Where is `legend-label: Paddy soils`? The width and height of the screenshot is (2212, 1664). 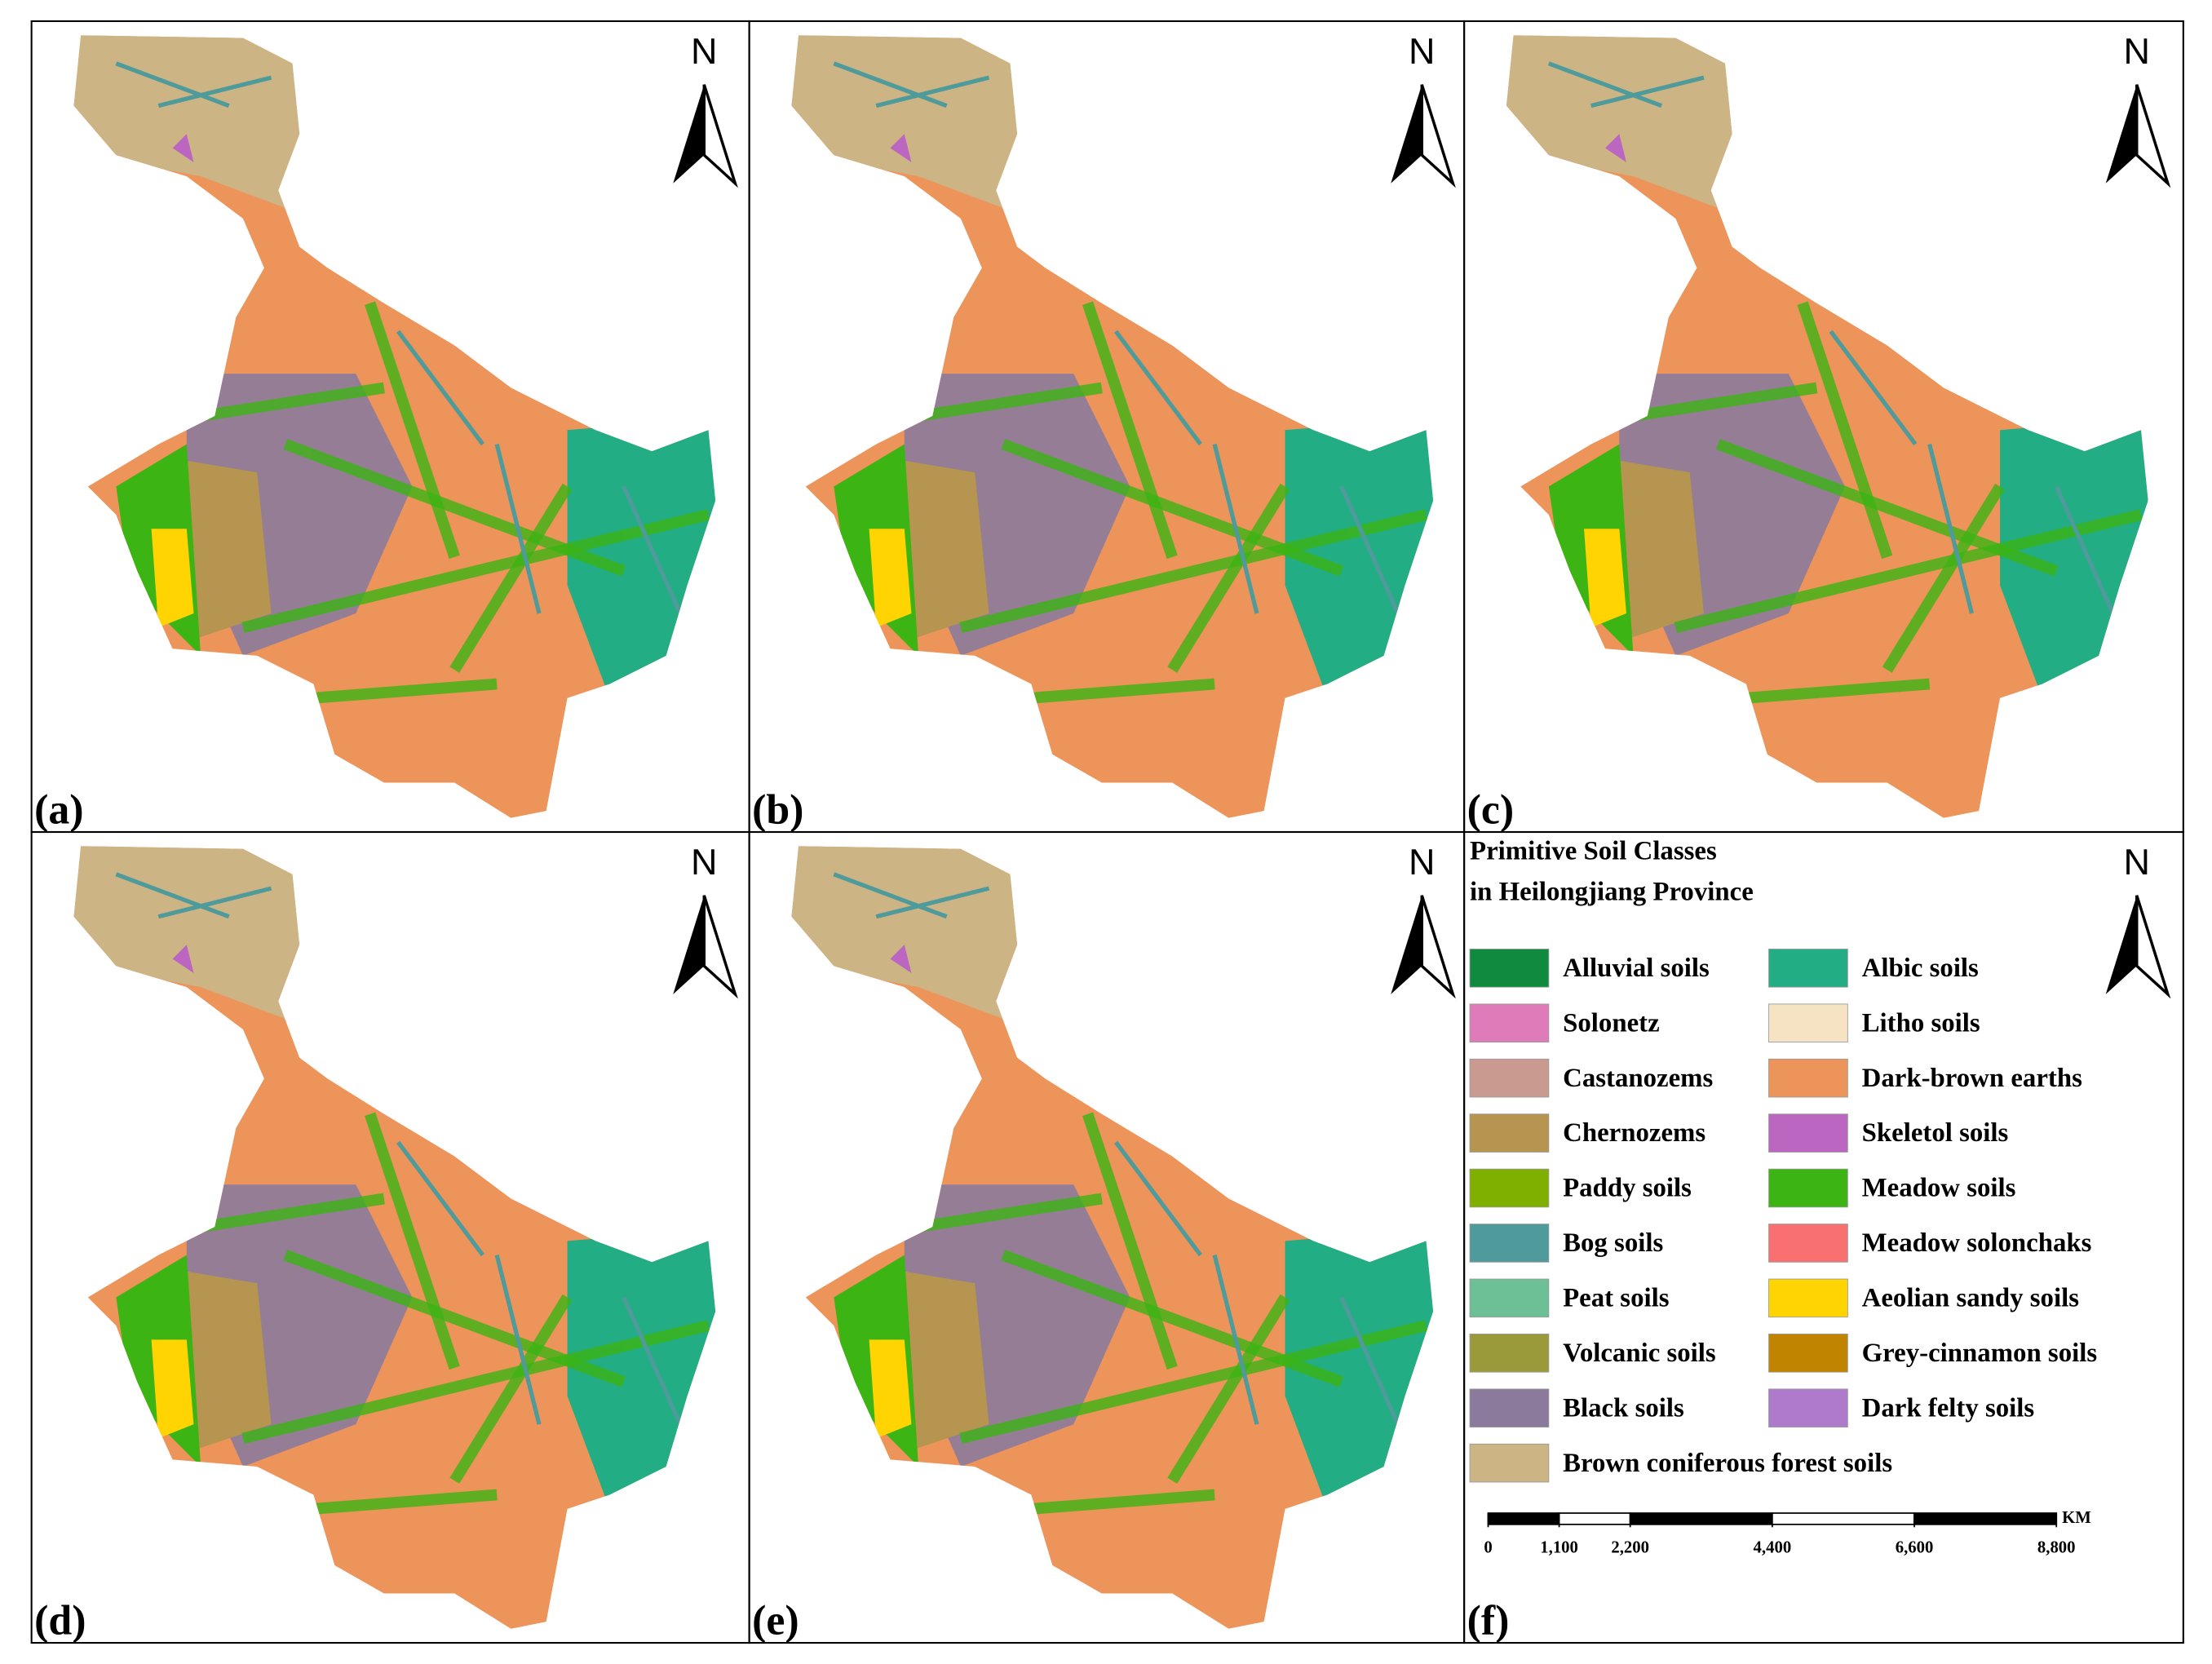
legend-label: Paddy soils is located at coordinates (1627, 1188).